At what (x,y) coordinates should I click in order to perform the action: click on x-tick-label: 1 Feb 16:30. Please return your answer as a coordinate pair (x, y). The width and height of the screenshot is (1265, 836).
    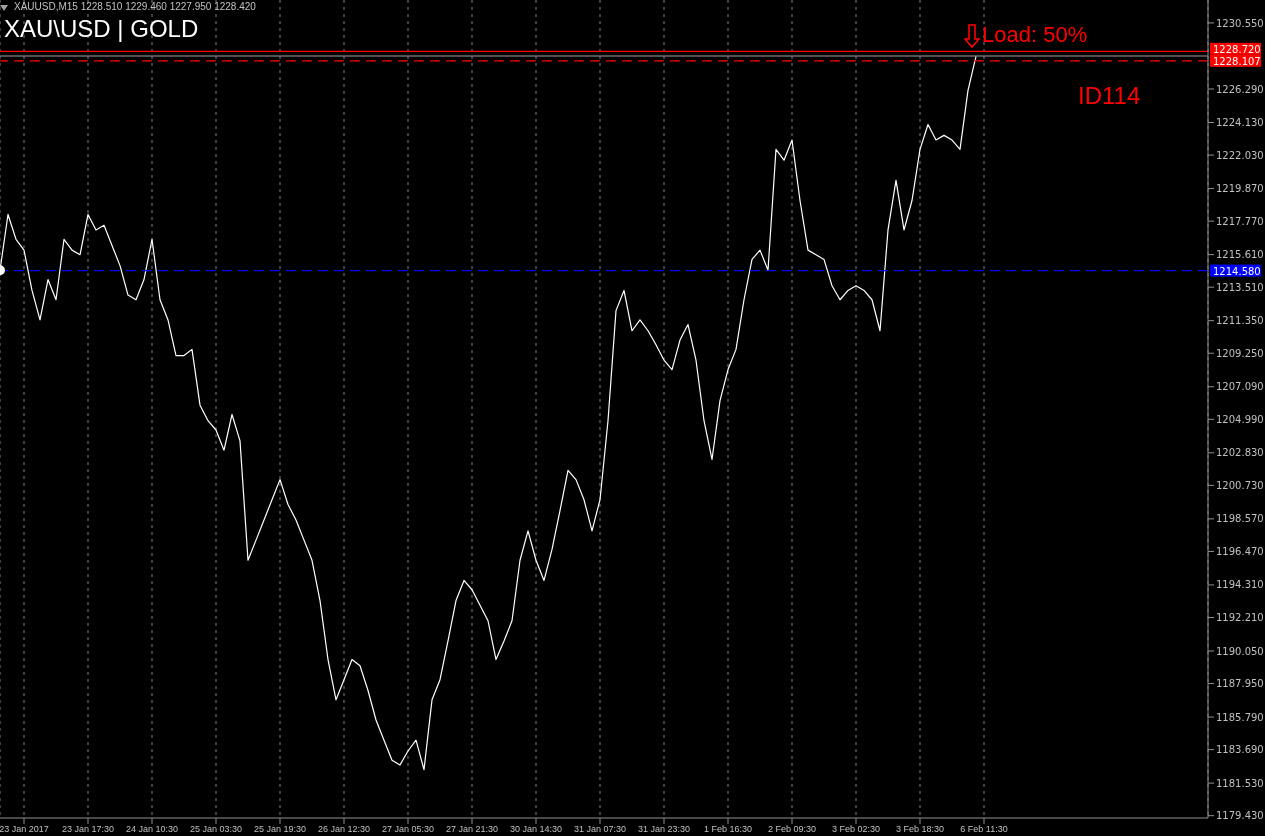
    Looking at the image, I should click on (728, 829).